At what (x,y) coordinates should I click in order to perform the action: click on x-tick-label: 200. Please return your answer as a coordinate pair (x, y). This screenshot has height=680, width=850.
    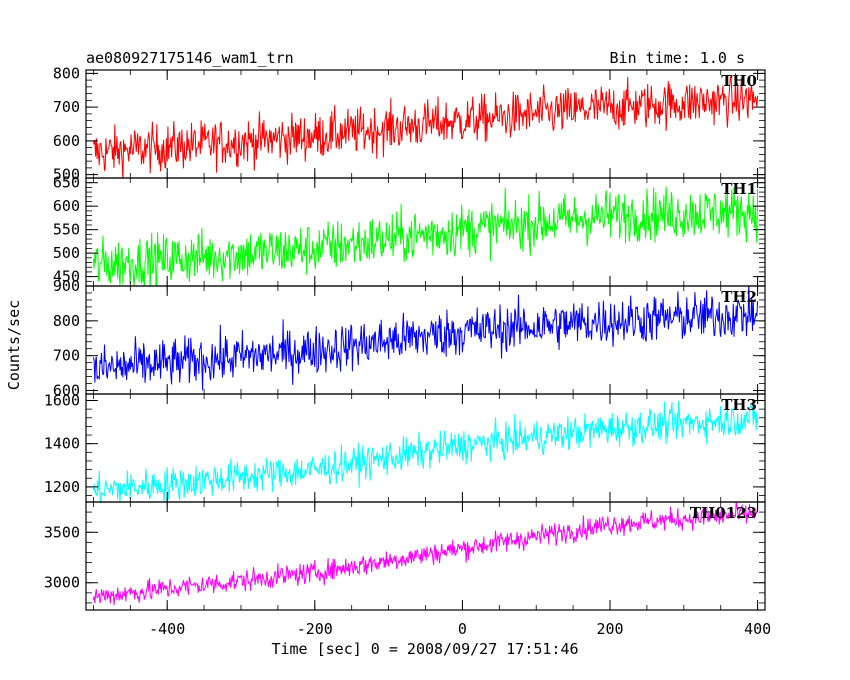
    Looking at the image, I should click on (609, 629).